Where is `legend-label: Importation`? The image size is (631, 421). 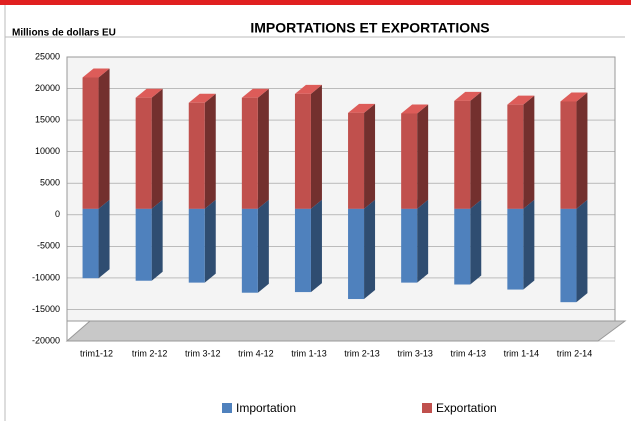 legend-label: Importation is located at coordinates (266, 408).